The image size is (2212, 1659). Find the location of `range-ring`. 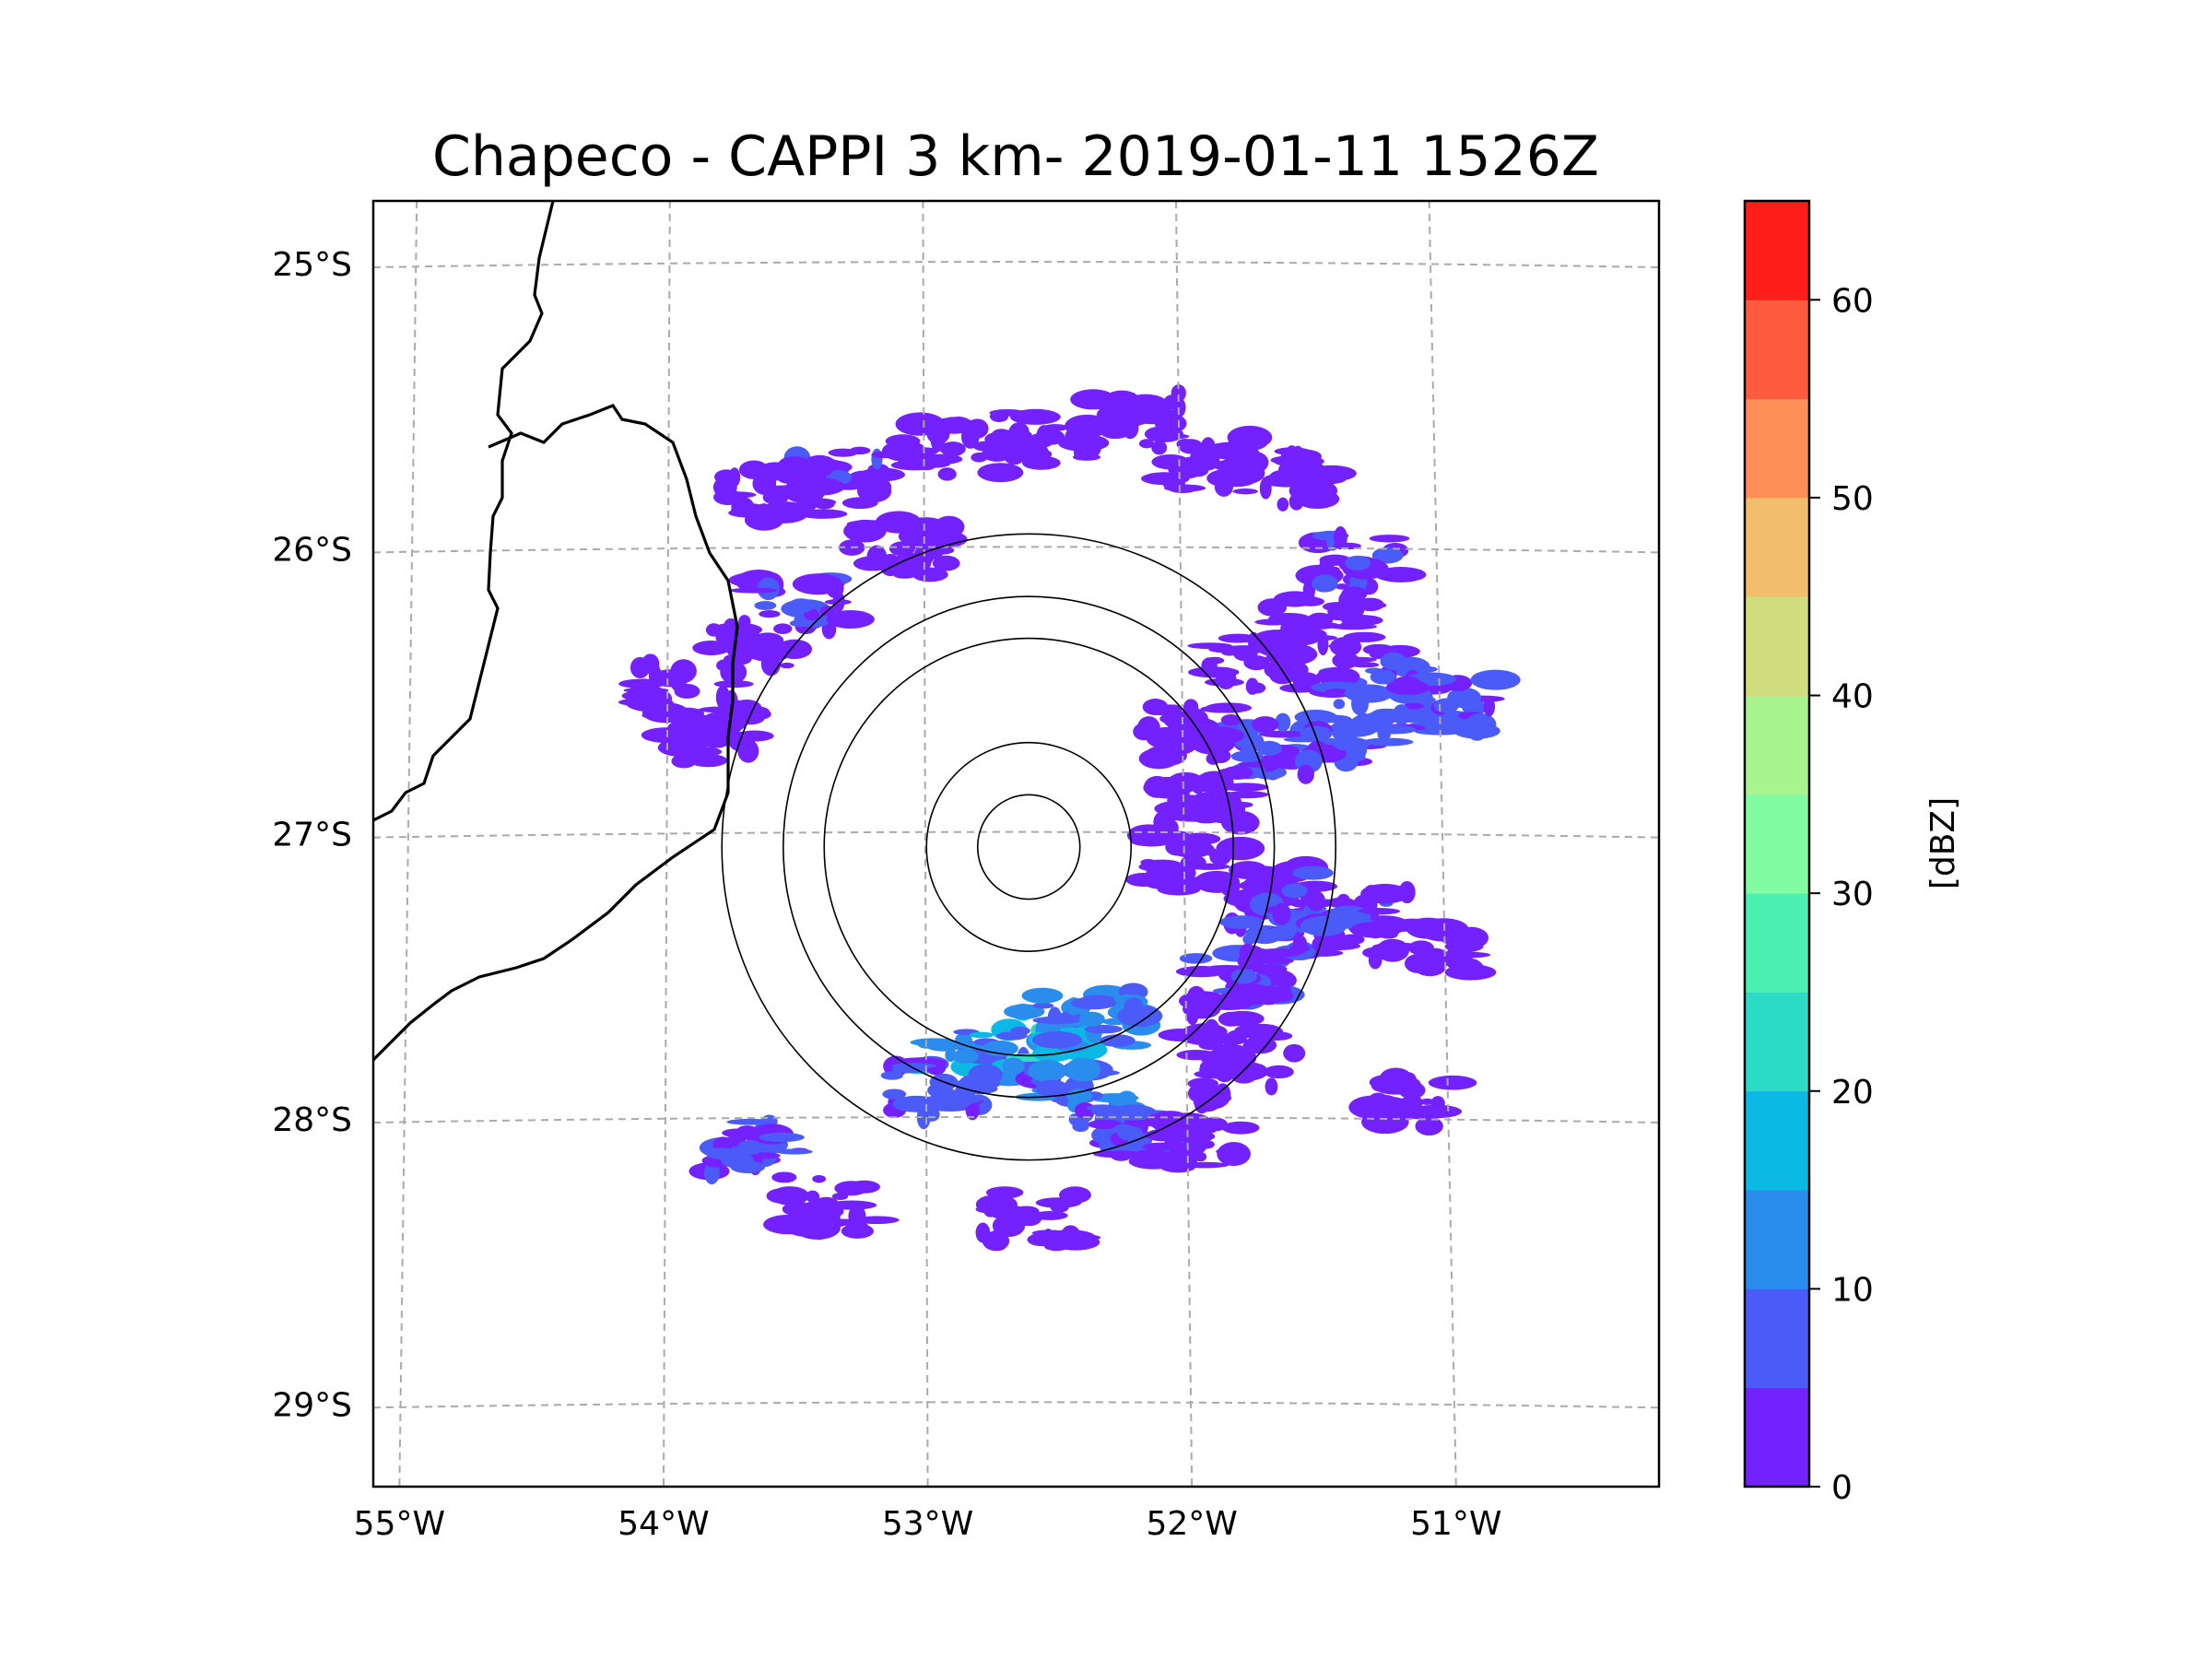

range-ring is located at coordinates (1029, 847).